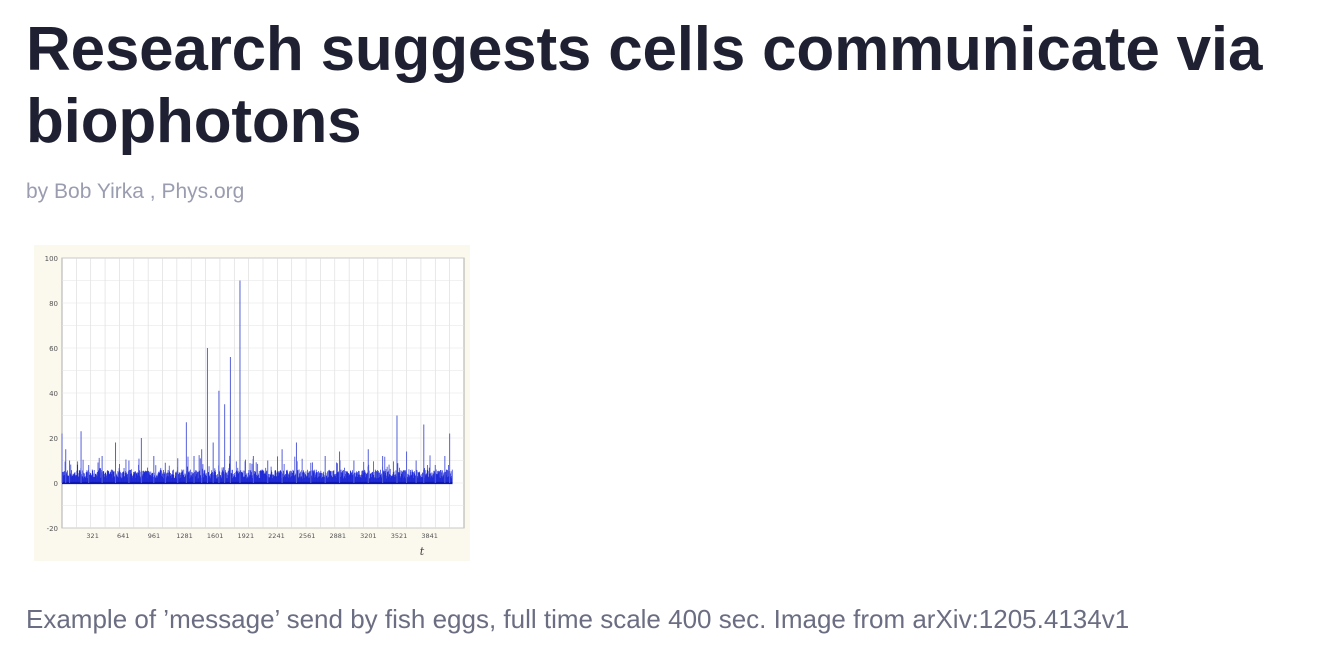 This screenshot has width=1328, height=672. What do you see at coordinates (276, 536) in the screenshot?
I see `x-tick-label: 2241` at bounding box center [276, 536].